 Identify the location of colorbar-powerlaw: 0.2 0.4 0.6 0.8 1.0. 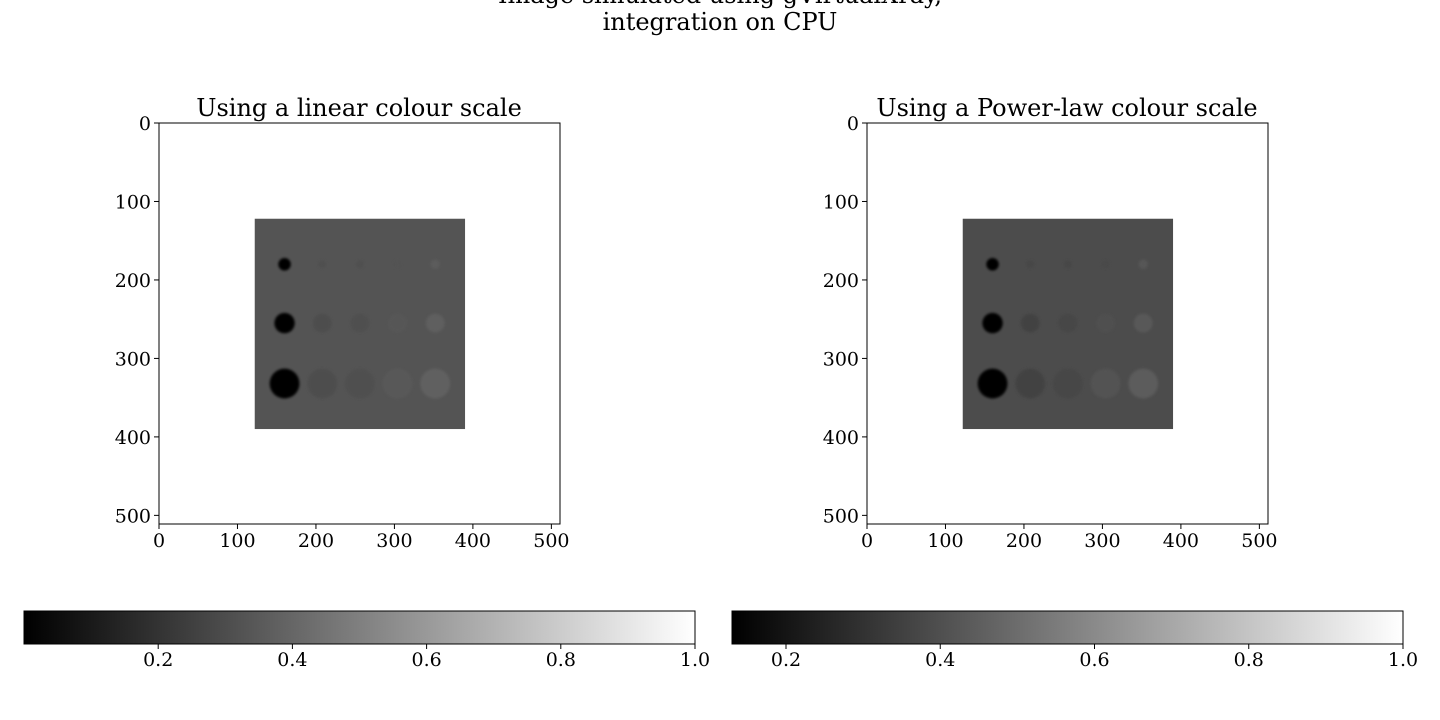
(1074, 640).